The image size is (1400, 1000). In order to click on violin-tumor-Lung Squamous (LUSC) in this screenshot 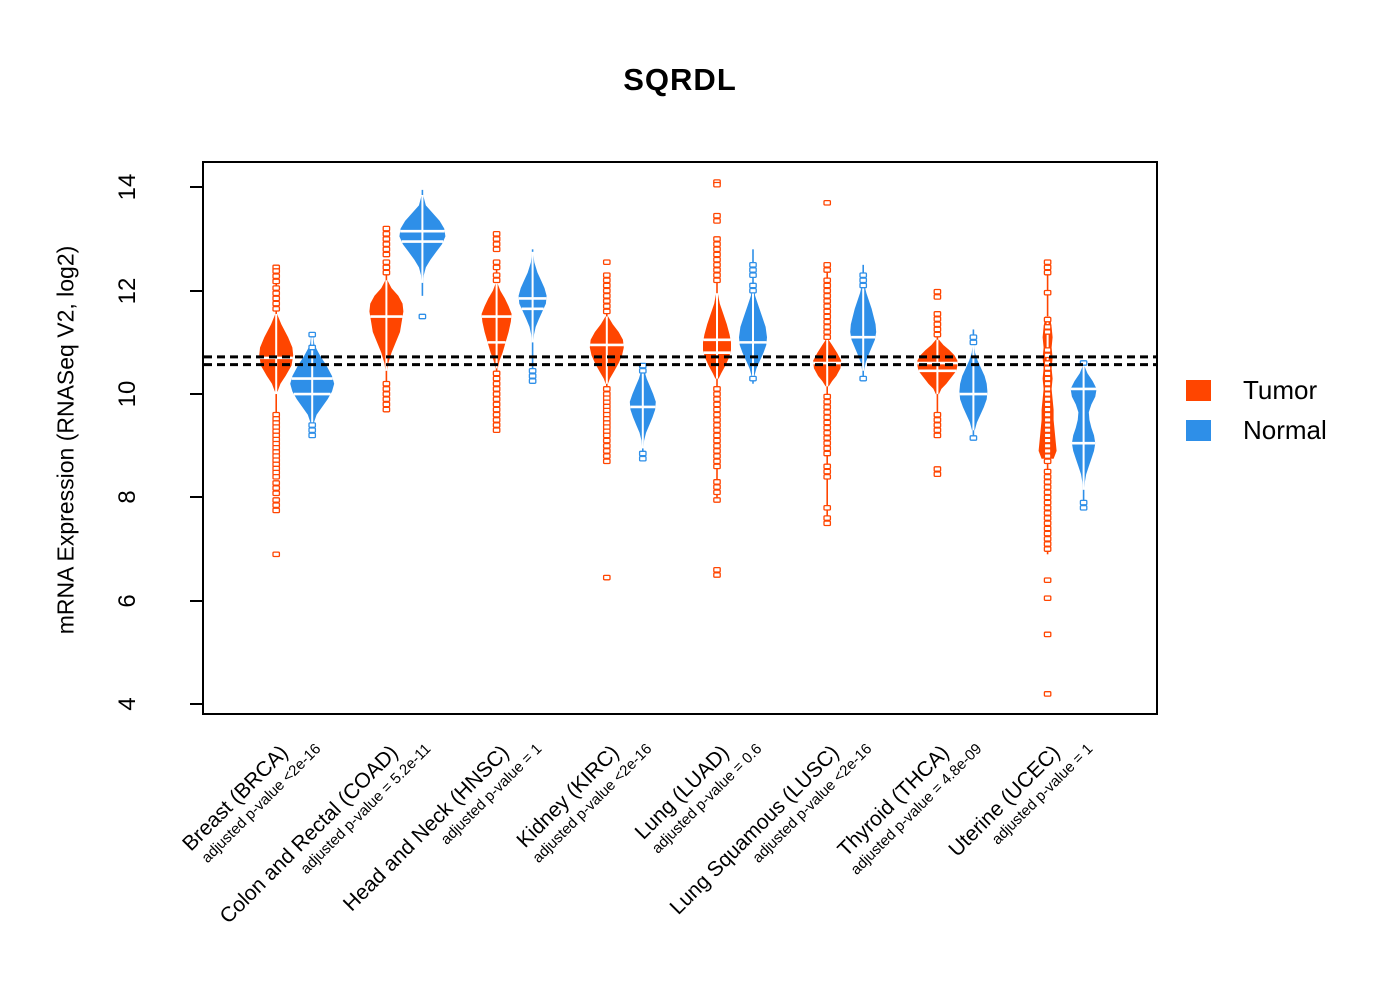, I will do `click(827, 363)`.